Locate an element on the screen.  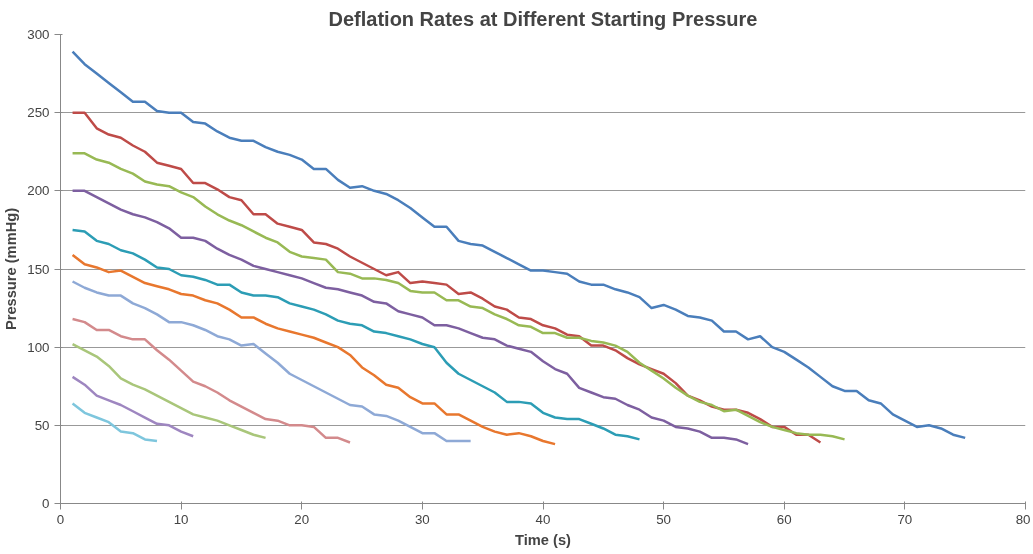
x-tick-label: 0 is located at coordinates (60, 519).